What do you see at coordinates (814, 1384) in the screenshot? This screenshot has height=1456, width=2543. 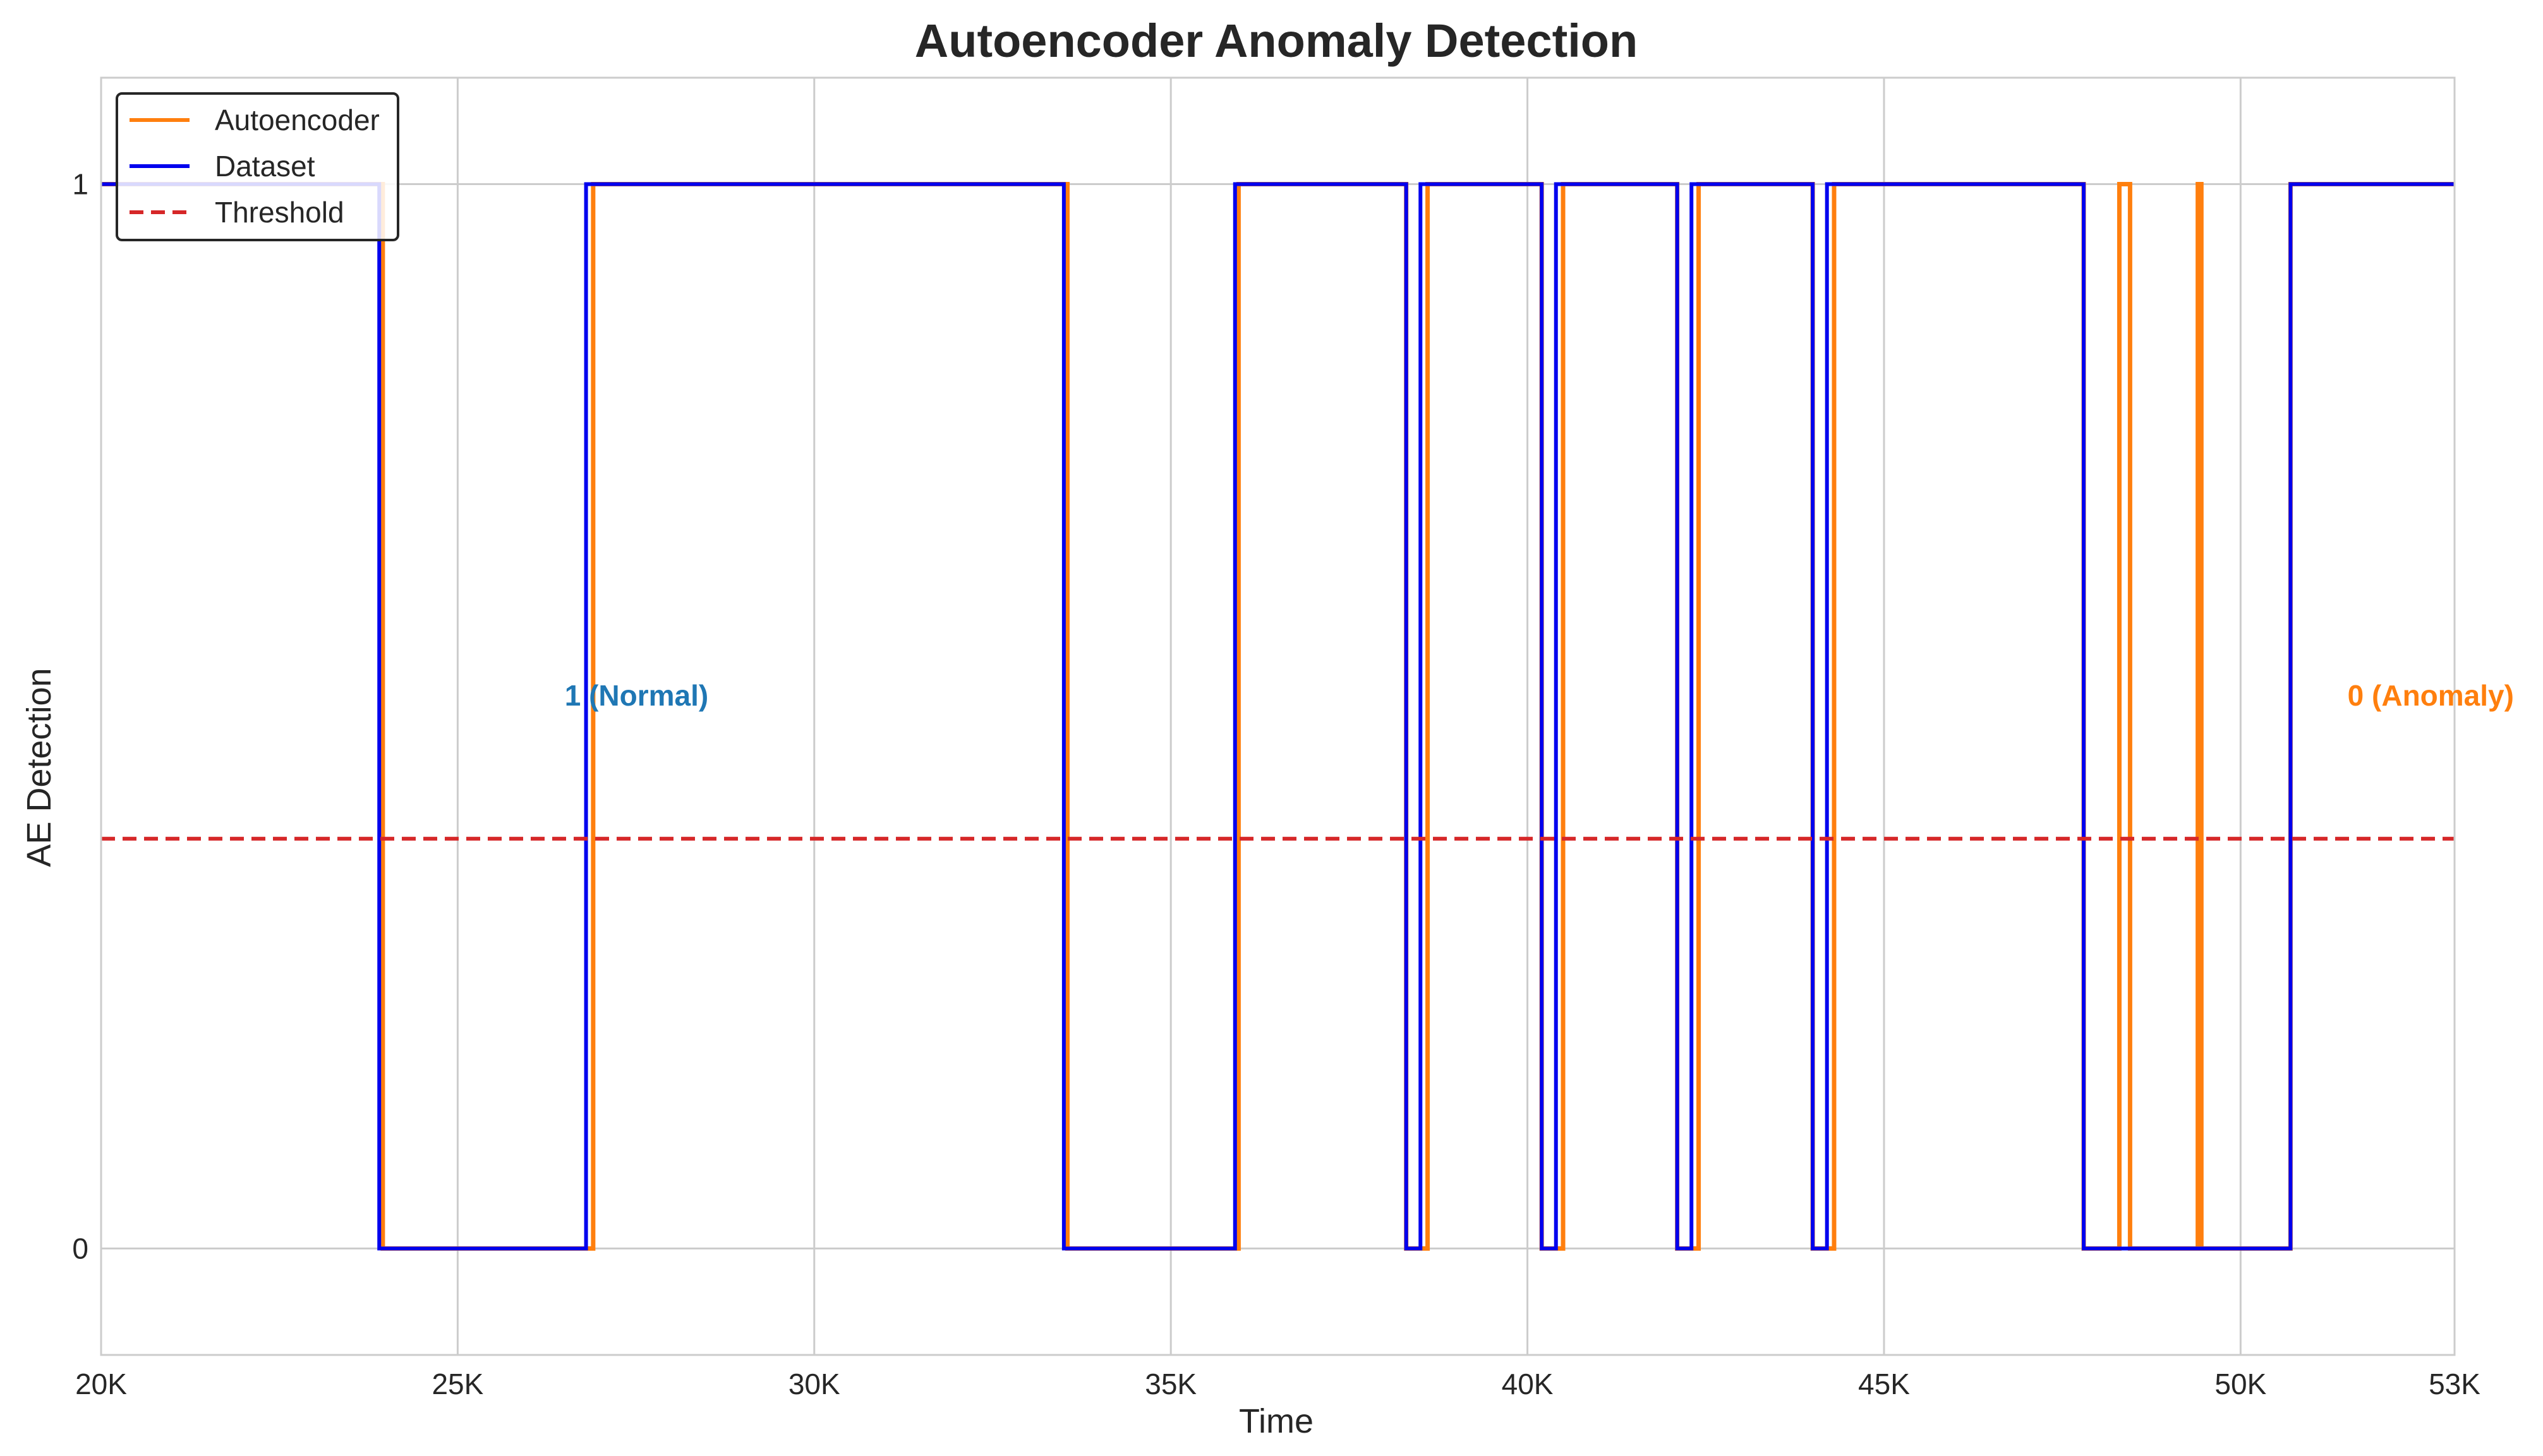 I see `x-tick-label: 30K` at bounding box center [814, 1384].